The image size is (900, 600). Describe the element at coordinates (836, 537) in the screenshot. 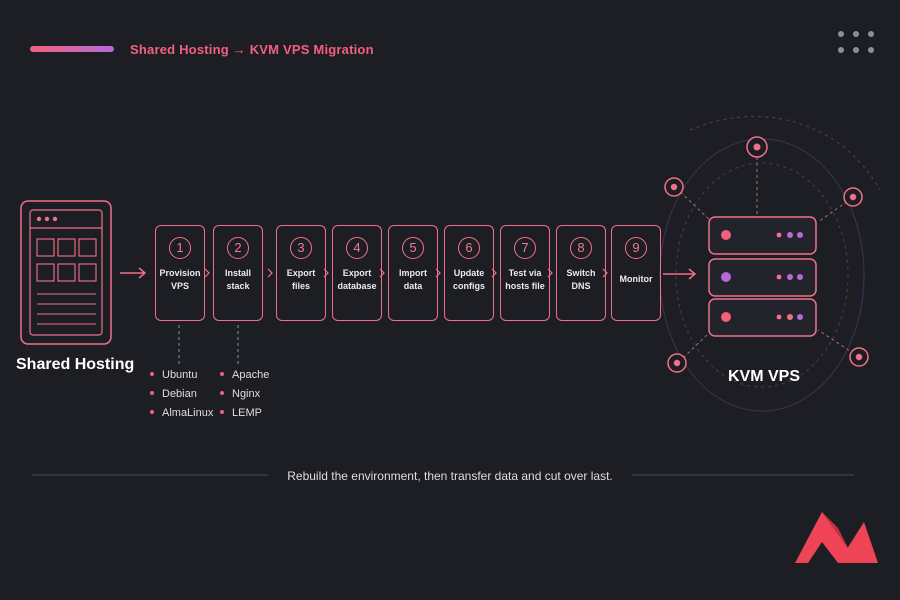

I see `brand-logo-icon` at that location.